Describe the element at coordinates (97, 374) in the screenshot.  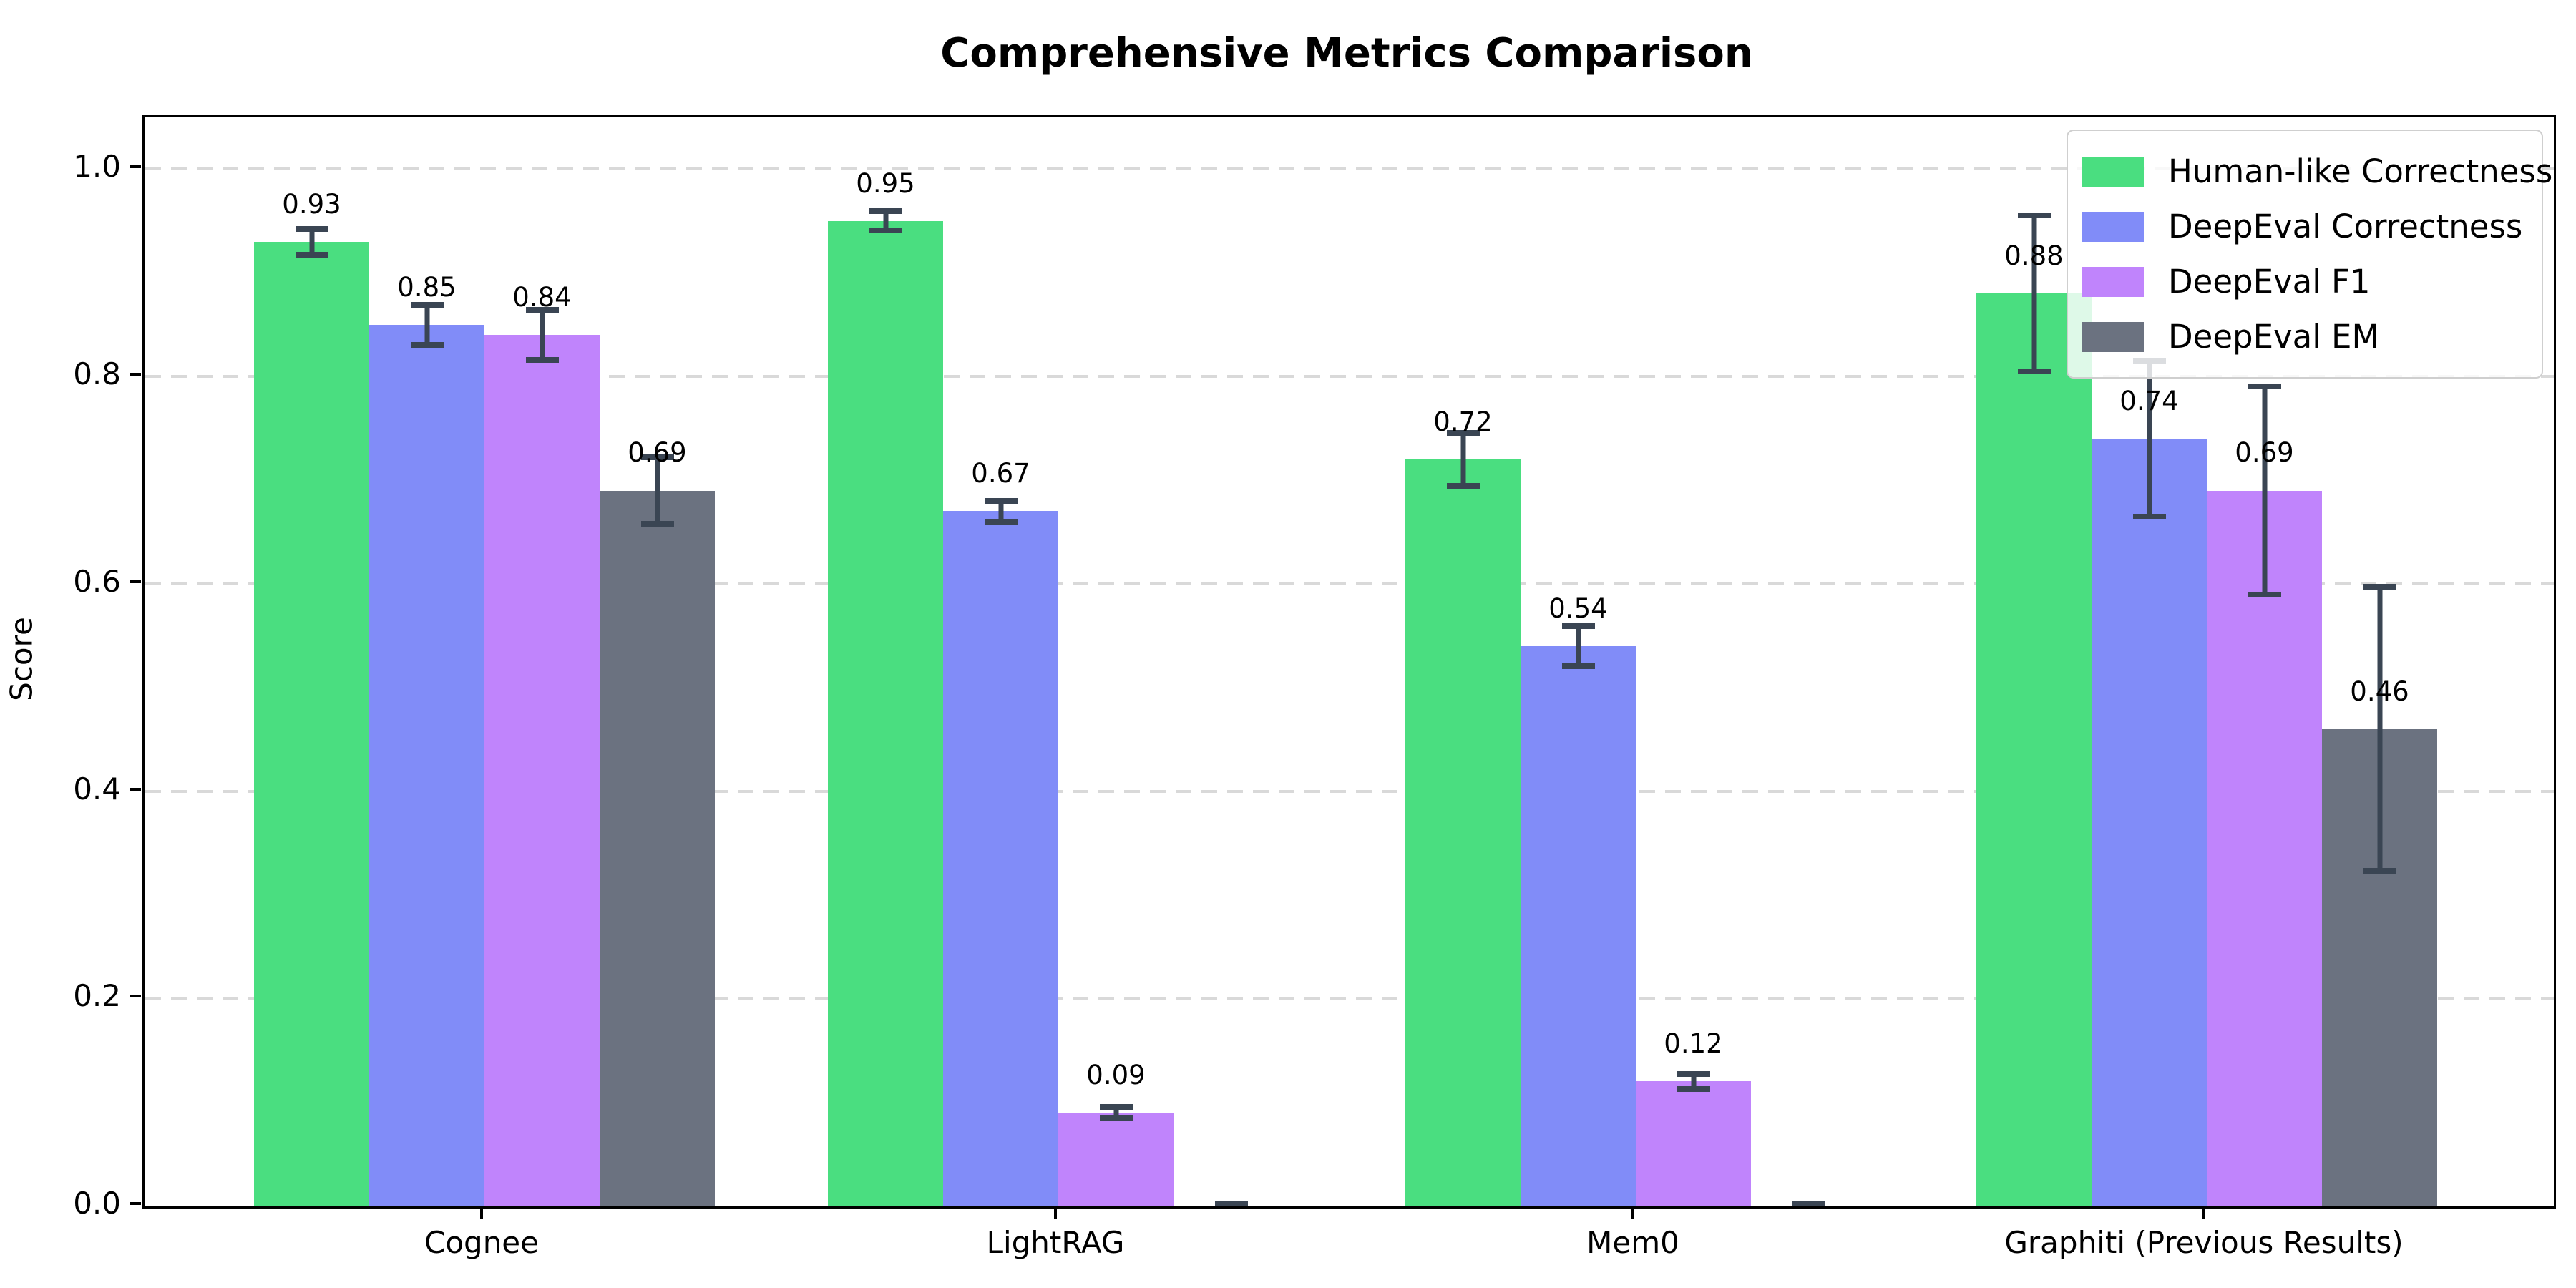
I see `y-tick-label: 0.8` at that location.